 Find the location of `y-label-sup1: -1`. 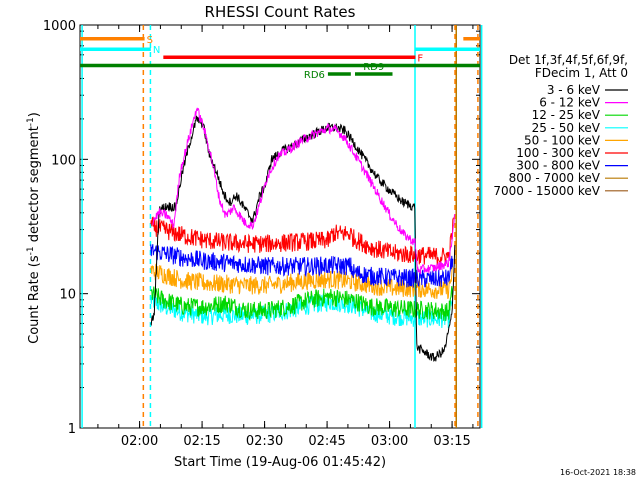

y-label-sup1: -1 is located at coordinates (31, 250).